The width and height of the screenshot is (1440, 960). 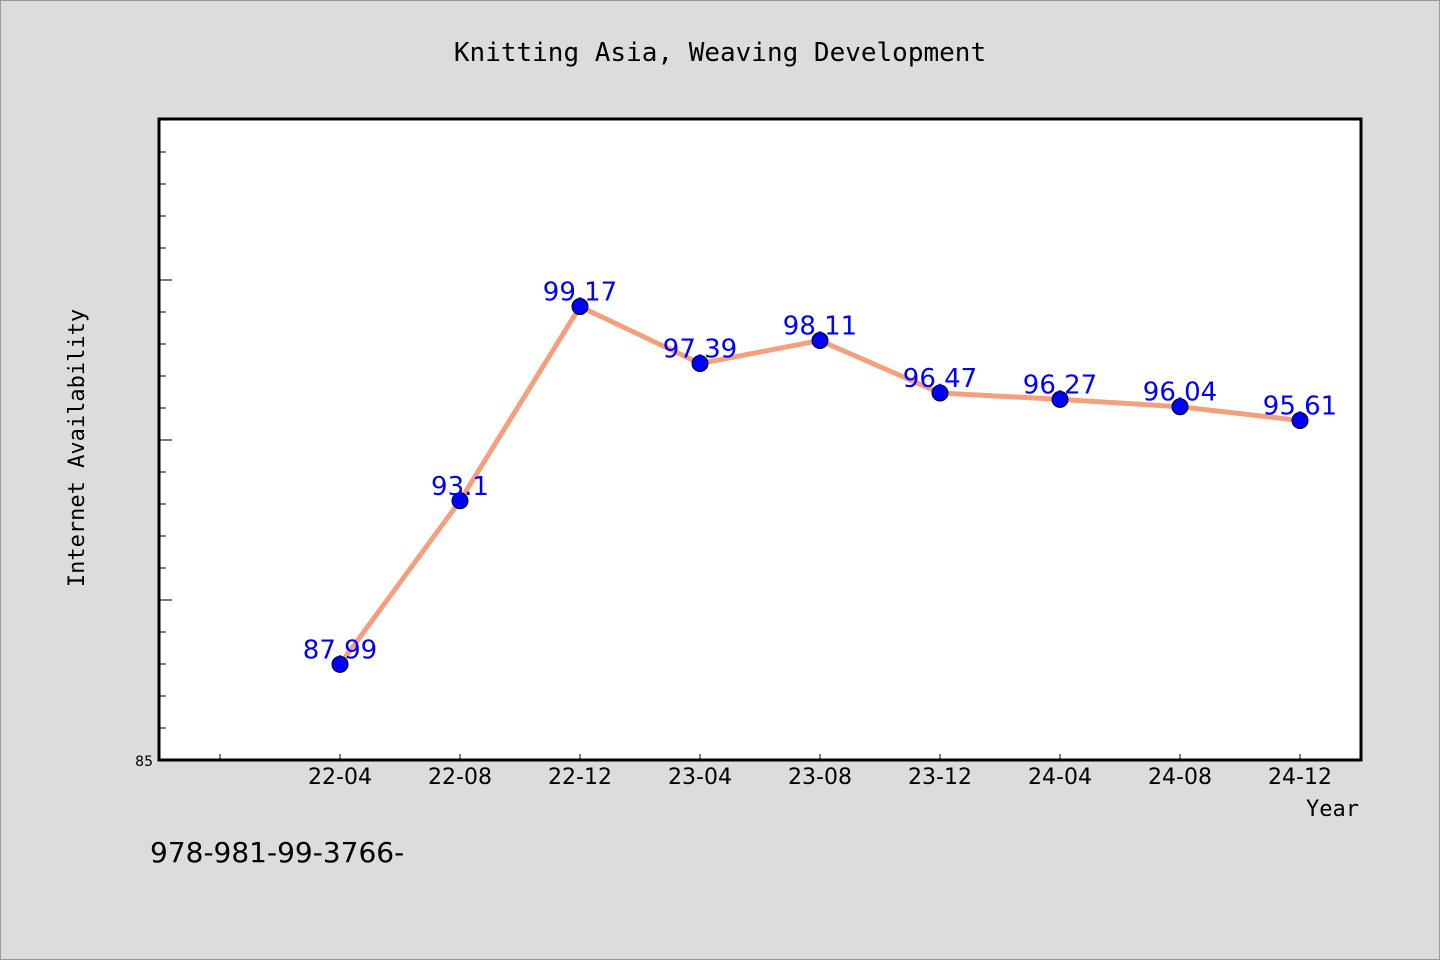 I want to click on y-axis-ticks, so click(x=166, y=424).